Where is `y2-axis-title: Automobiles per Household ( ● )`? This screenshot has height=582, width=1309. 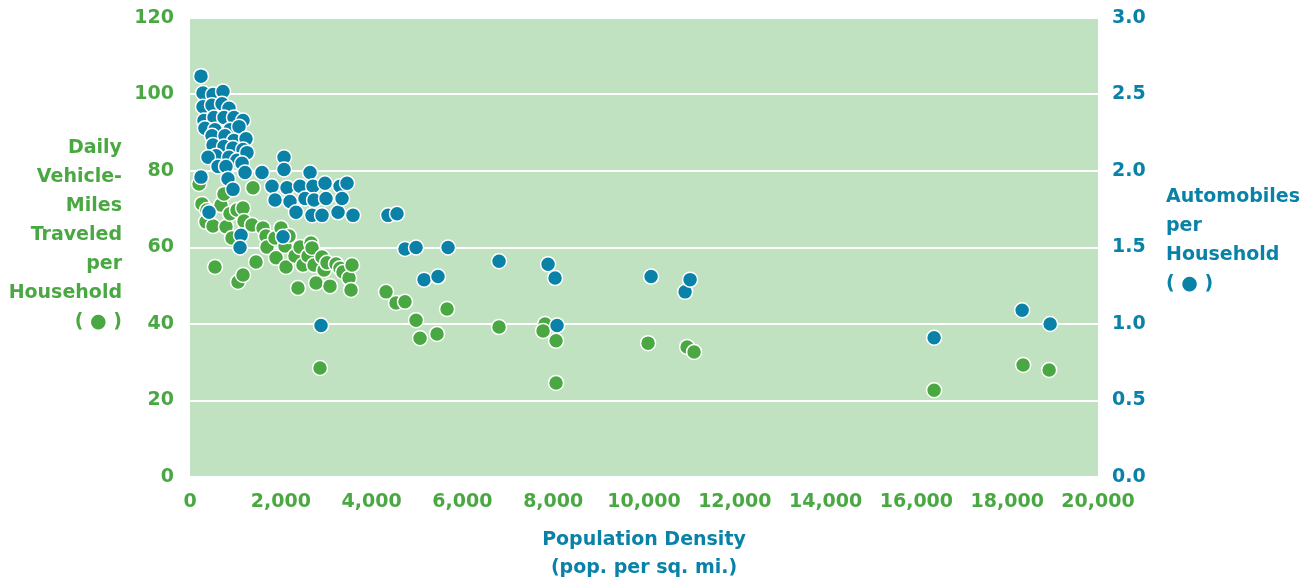 y2-axis-title: Automobiles per Household ( ● ) is located at coordinates (1234, 239).